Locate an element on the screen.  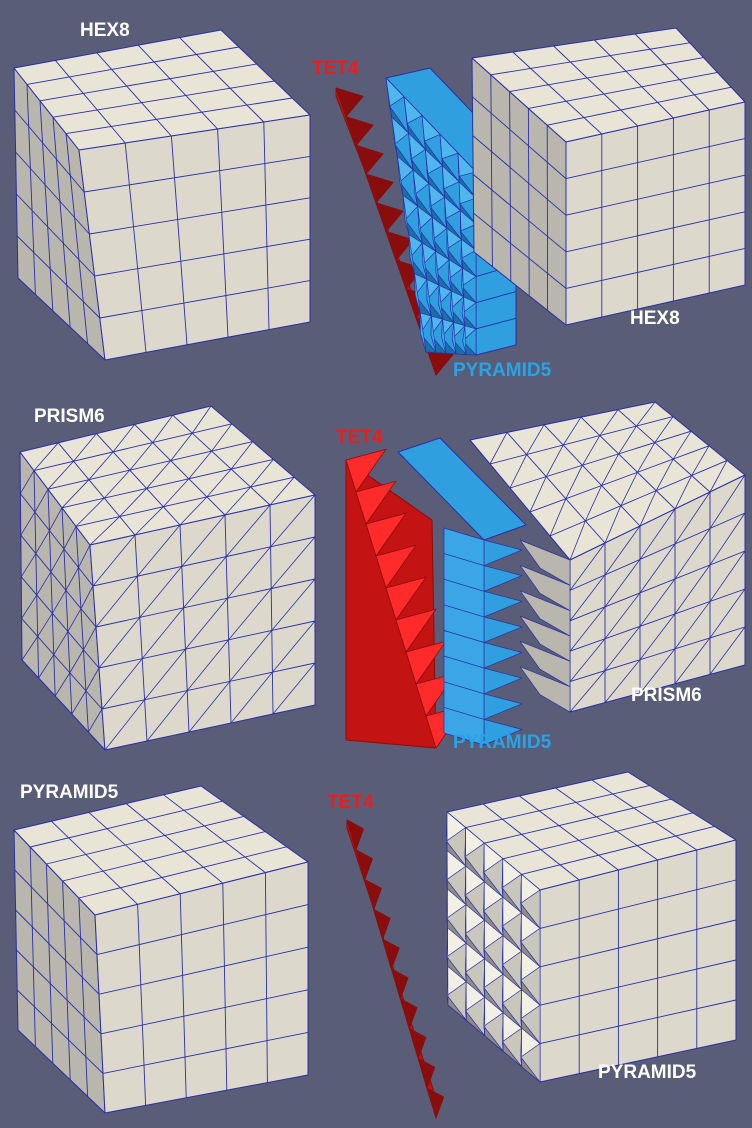
tet4-label-1: TET4 is located at coordinates (335, 68).